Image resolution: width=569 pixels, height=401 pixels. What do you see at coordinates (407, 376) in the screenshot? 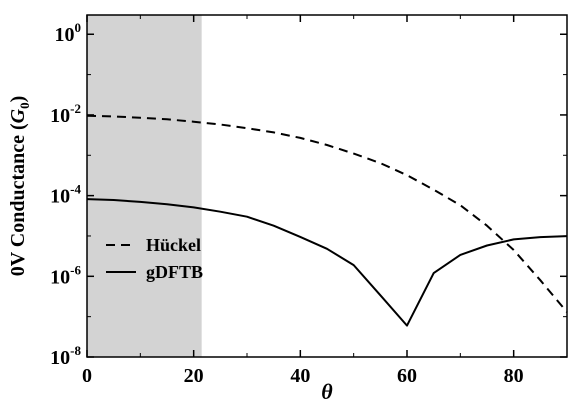
I see `x-tick-label: 60` at bounding box center [407, 376].